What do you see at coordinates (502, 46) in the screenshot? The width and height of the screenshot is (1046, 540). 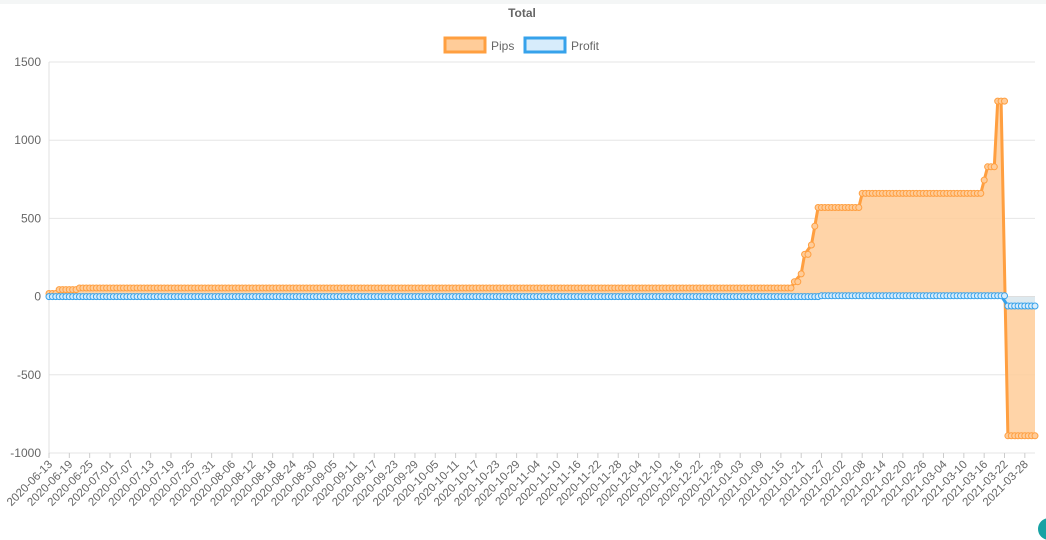 I see `legend-label-pips: Pips` at bounding box center [502, 46].